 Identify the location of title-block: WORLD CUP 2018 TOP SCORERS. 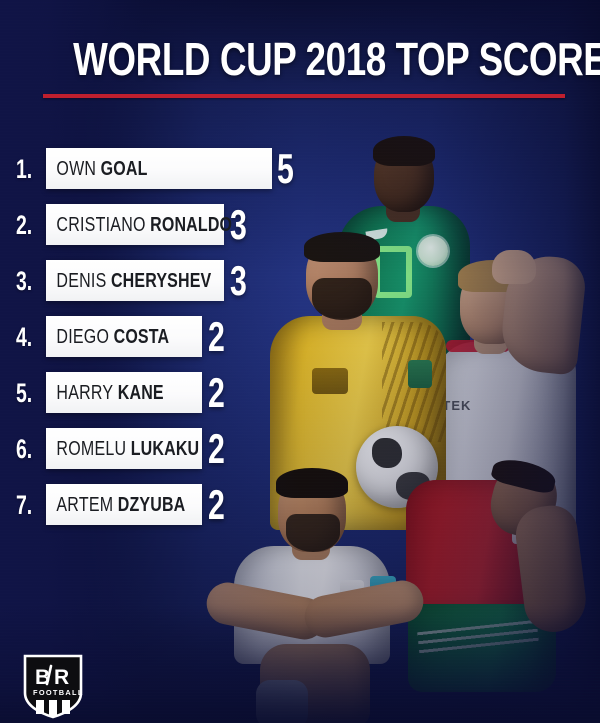
(300, 65).